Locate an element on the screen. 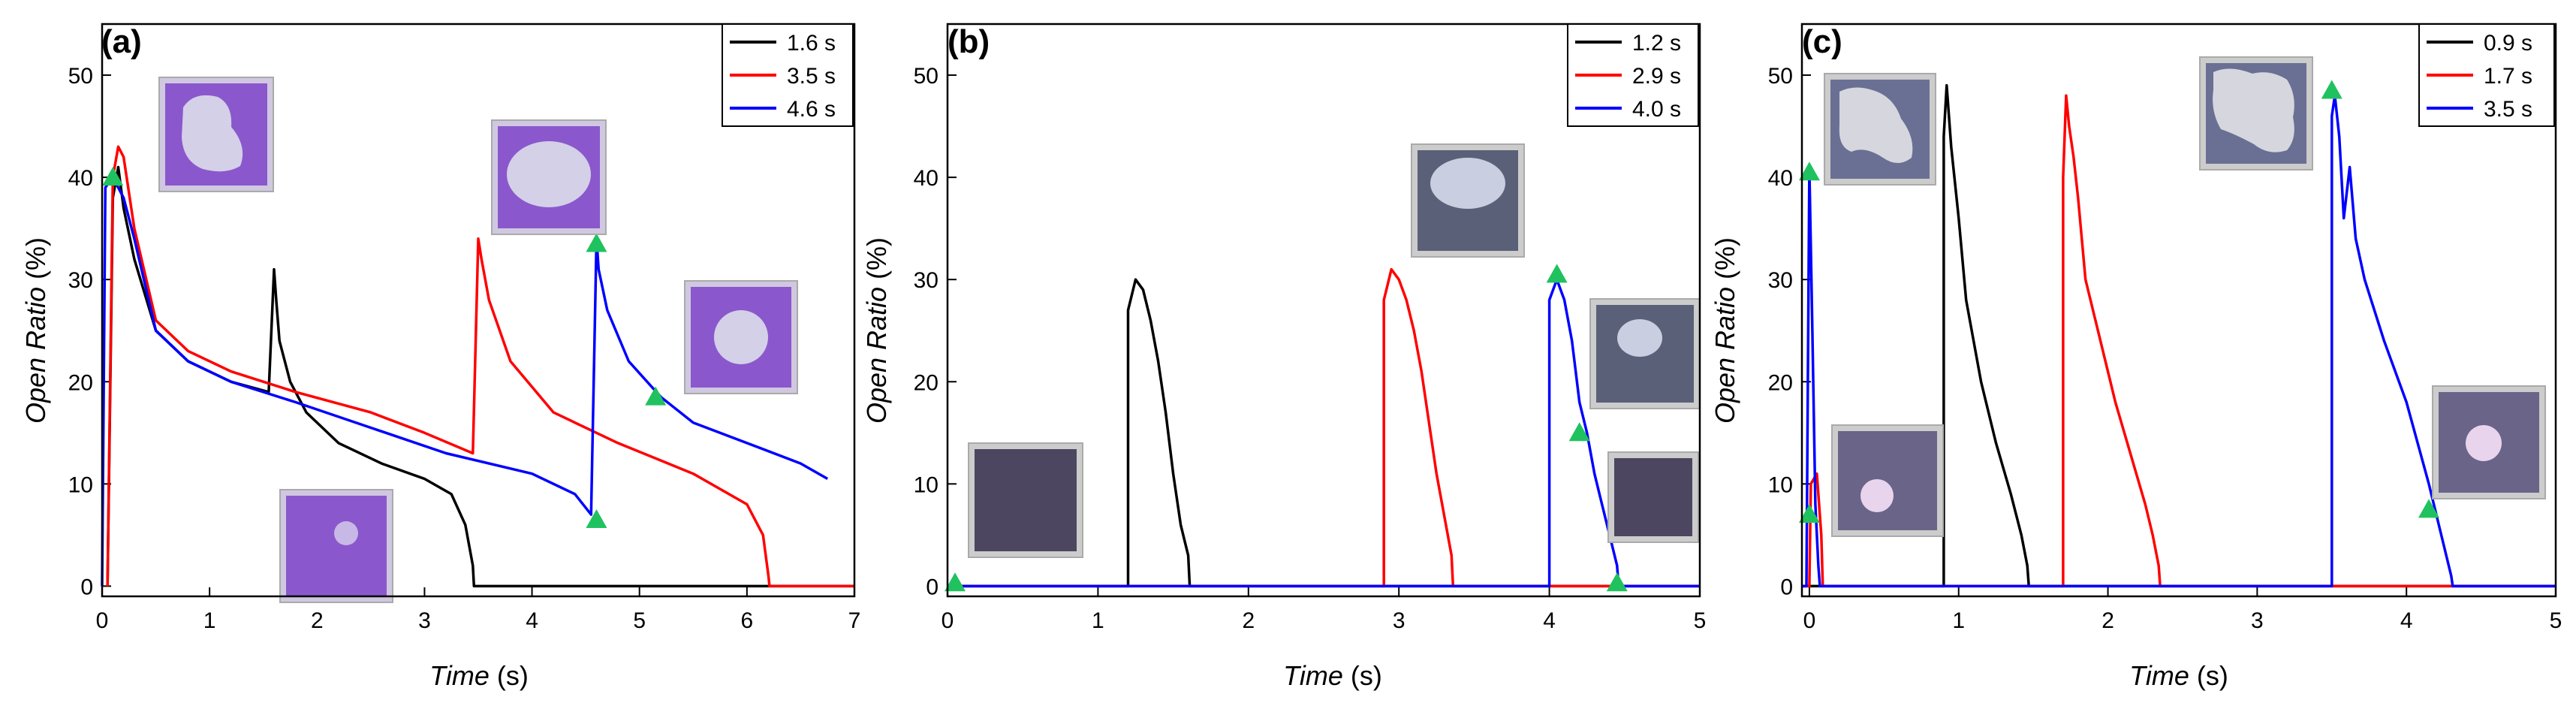 This screenshot has width=2576, height=709. legend-label: 4.6 s is located at coordinates (811, 110).